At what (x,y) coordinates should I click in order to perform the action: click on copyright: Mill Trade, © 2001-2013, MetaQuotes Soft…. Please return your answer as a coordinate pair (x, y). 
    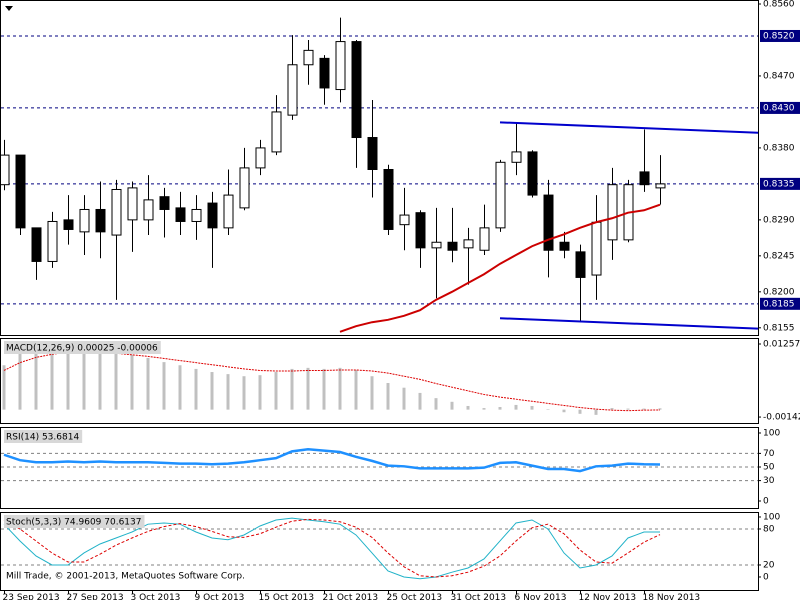
    Looking at the image, I should click on (125, 577).